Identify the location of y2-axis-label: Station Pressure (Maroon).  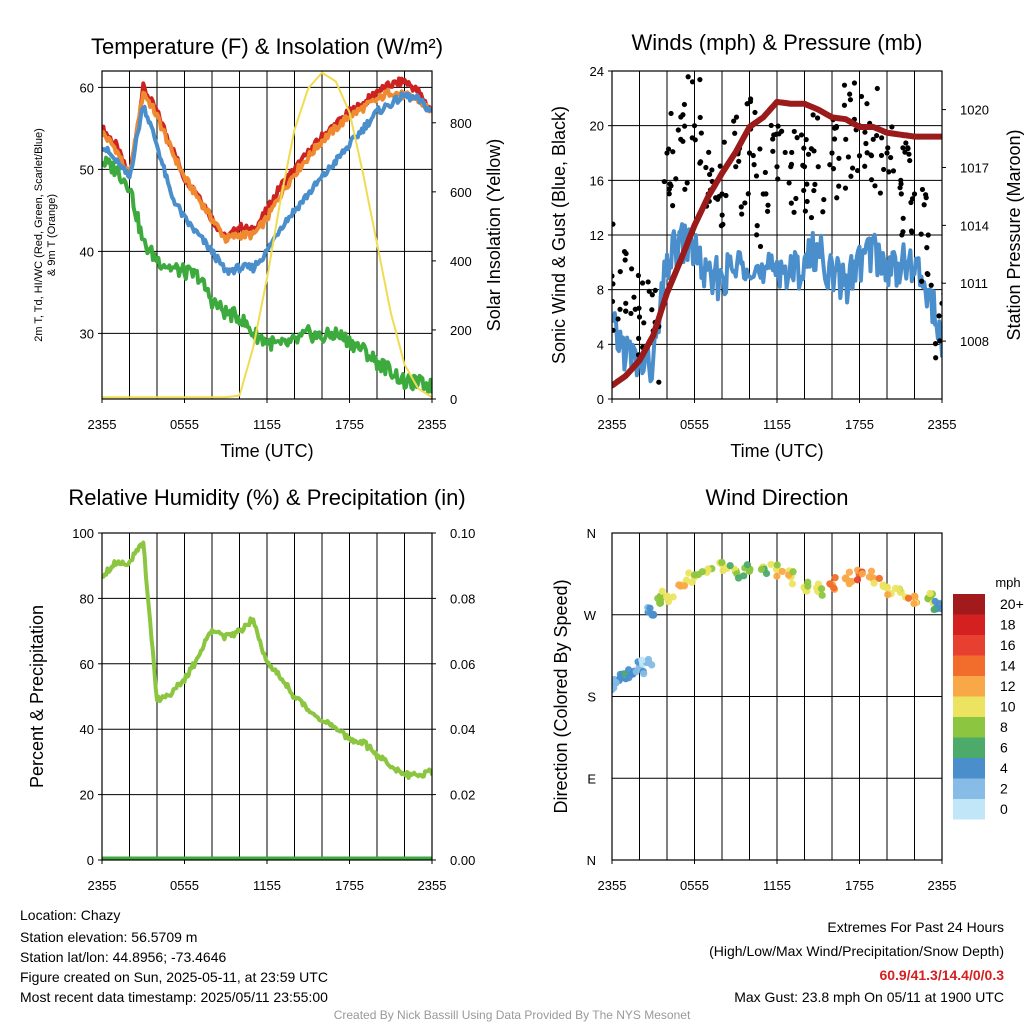
(1014, 234).